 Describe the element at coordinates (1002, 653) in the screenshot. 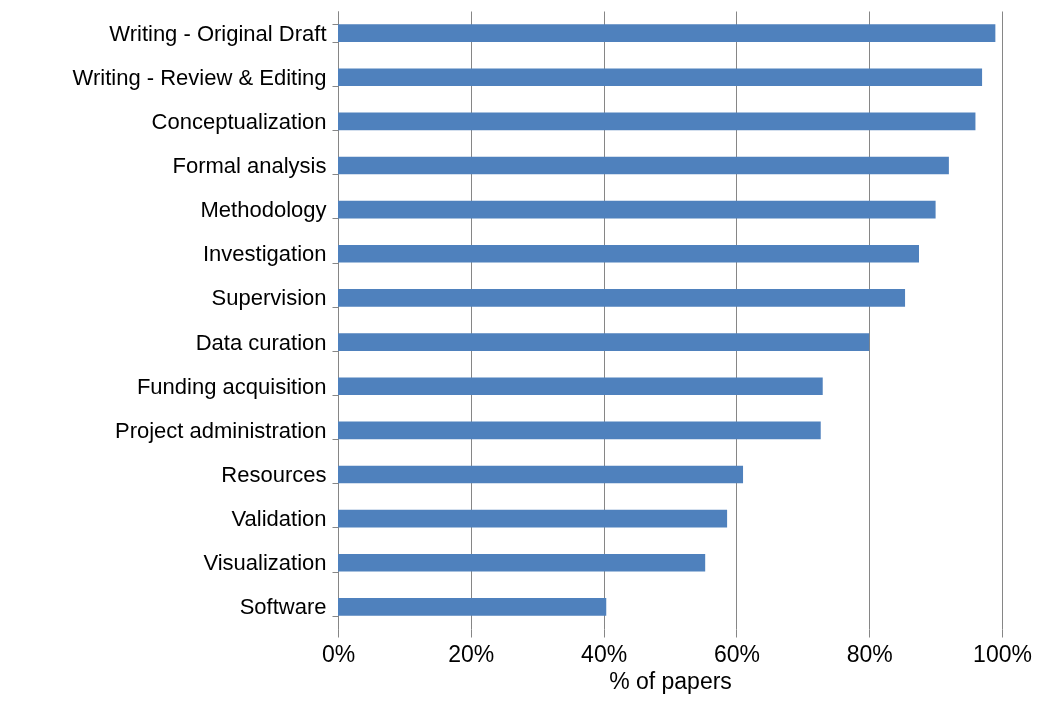

I see `x-tick-label: 100%` at that location.